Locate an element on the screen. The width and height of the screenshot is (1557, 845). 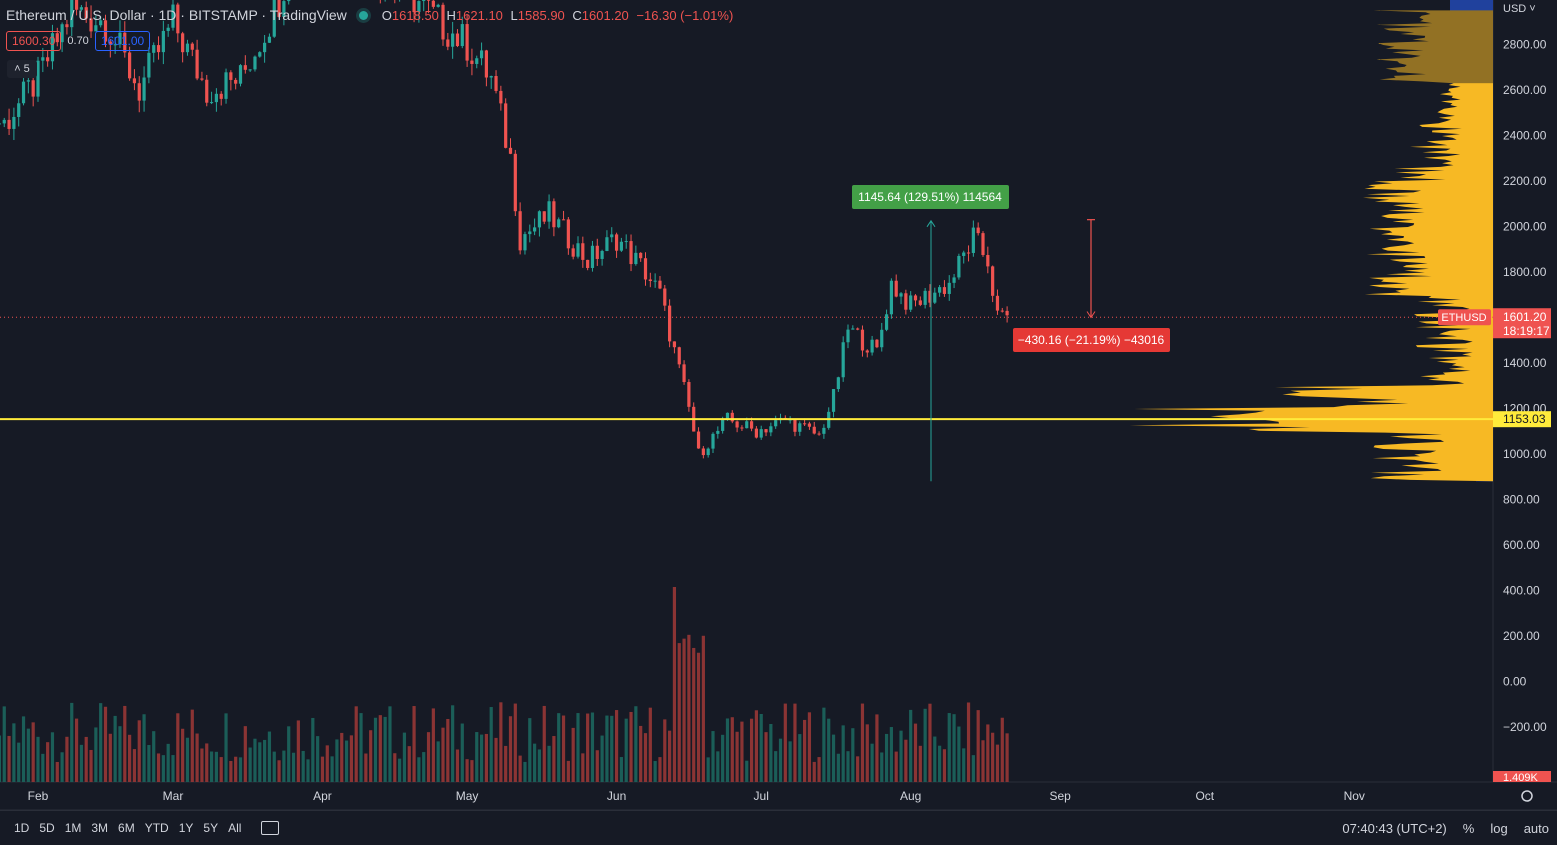
range-6m: 6M is located at coordinates (126, 828).